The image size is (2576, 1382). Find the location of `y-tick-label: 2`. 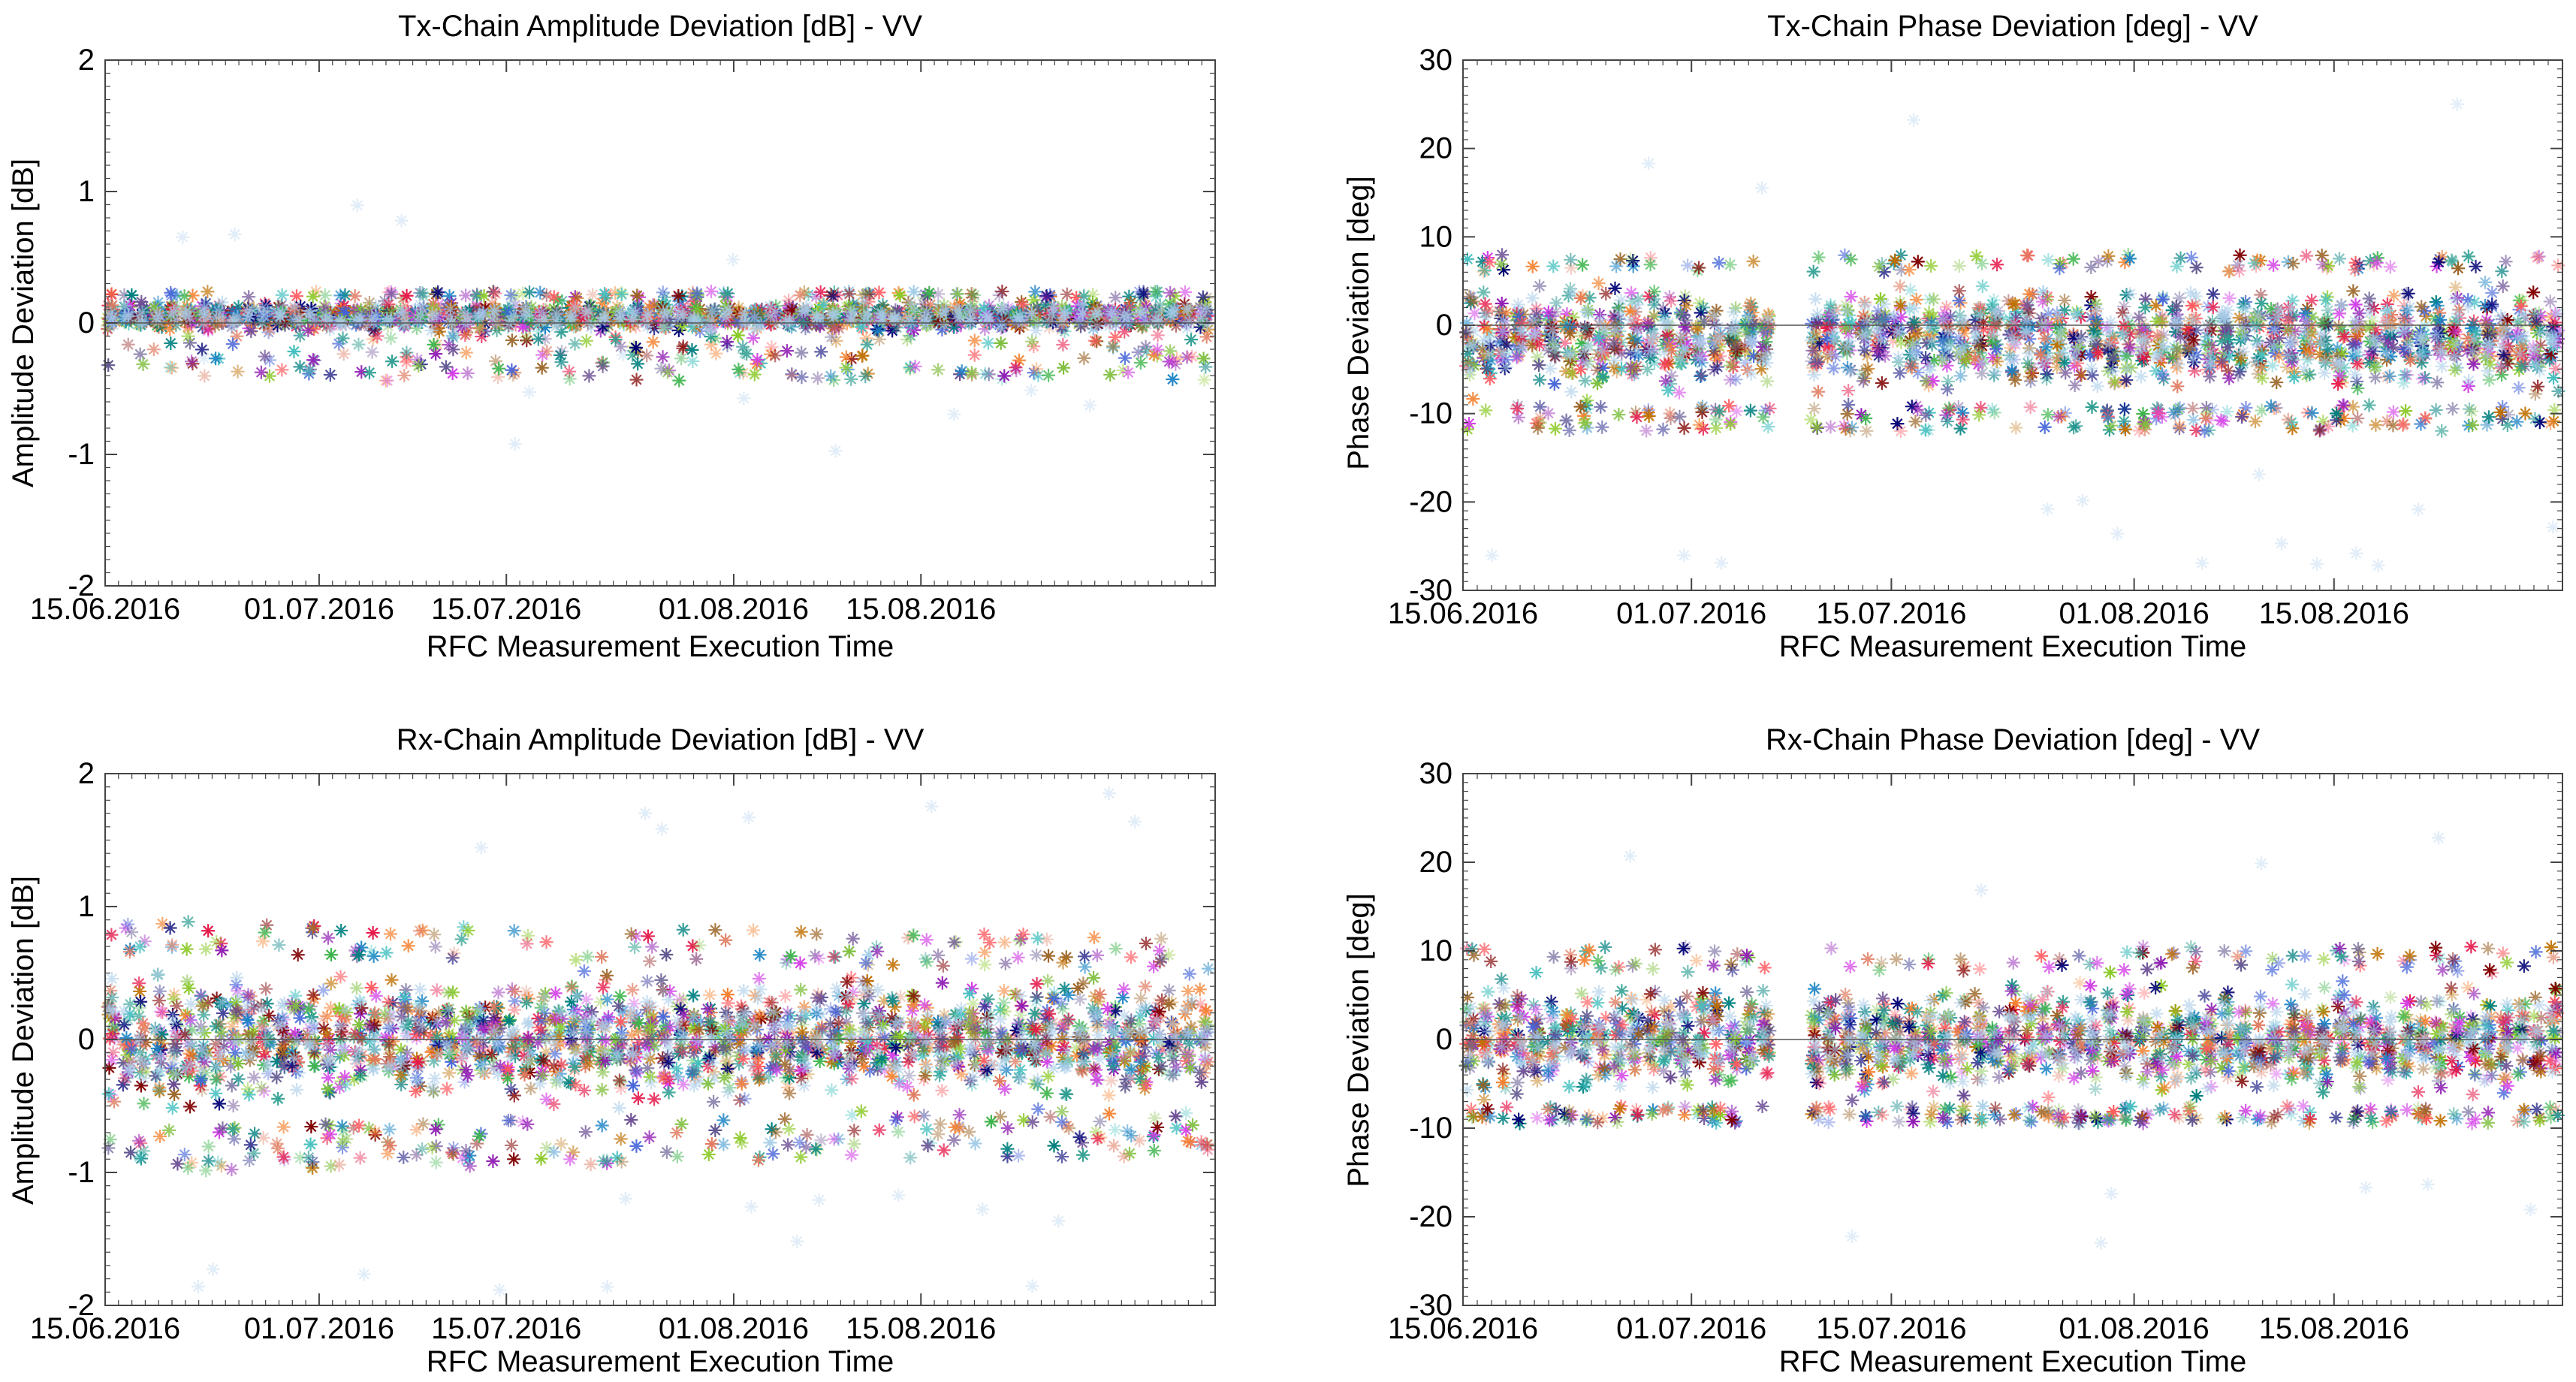

y-tick-label: 2 is located at coordinates (86, 61).